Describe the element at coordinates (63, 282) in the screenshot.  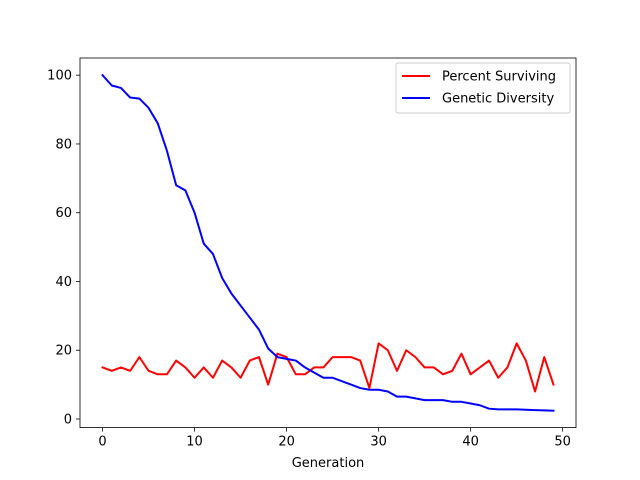
I see `y-tick-label: 40` at that location.